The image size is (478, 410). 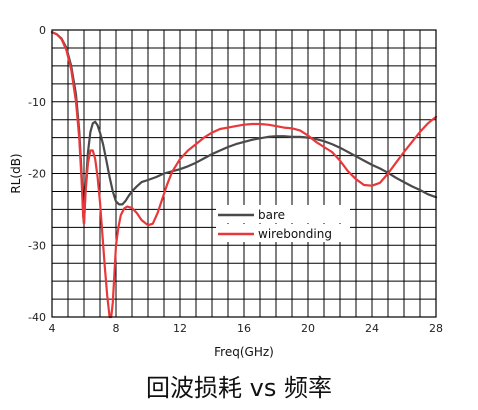 I want to click on legend-label-wirebonding: wirebonding, so click(x=295, y=234).